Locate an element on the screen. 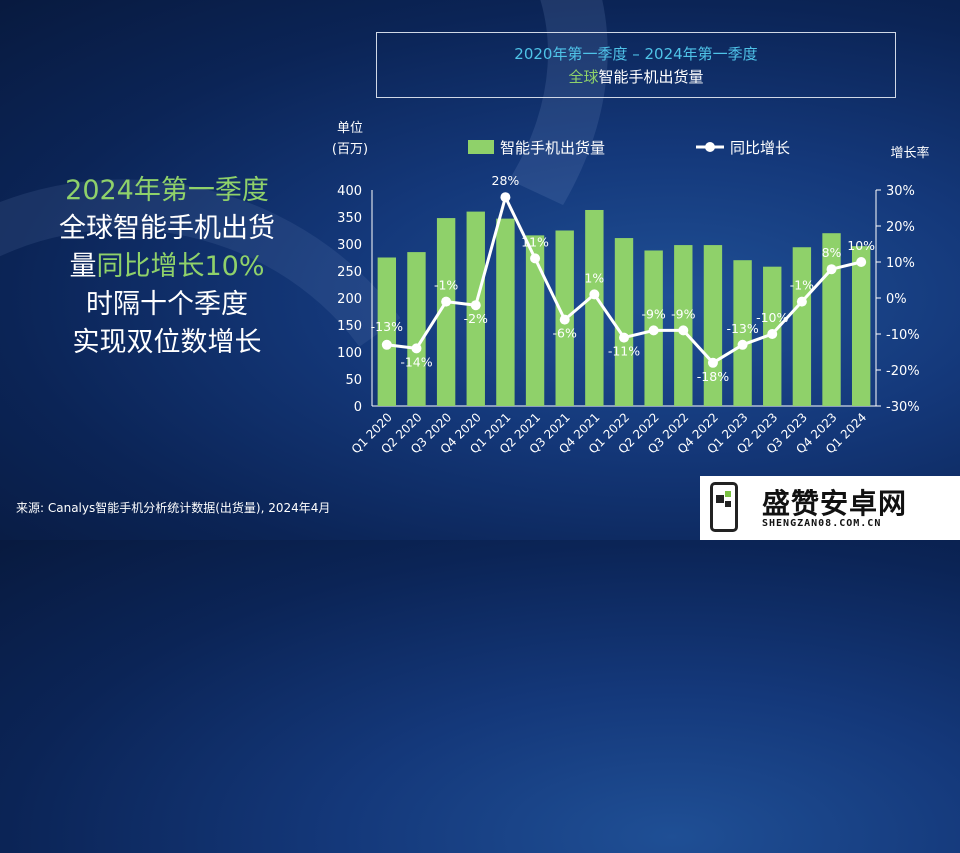  y-left-tick-label: 400 is located at coordinates (349, 191).